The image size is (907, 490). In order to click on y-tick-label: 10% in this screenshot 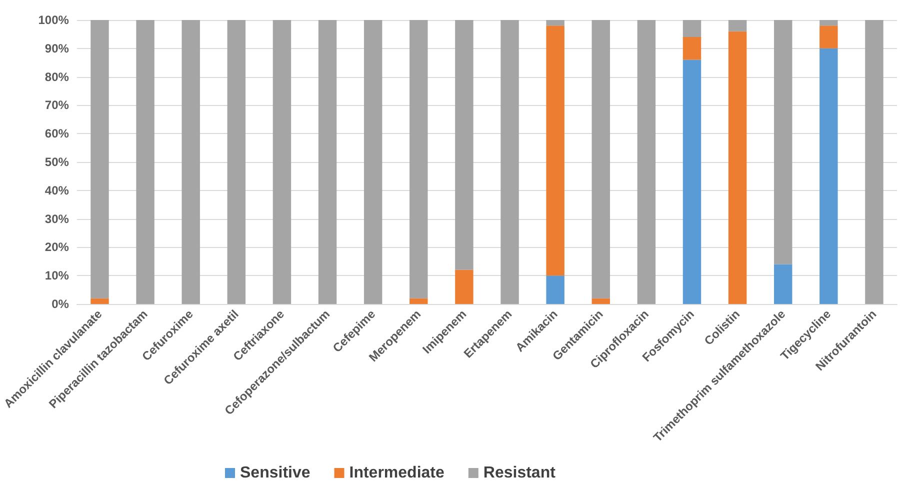, I will do `click(57, 275)`.